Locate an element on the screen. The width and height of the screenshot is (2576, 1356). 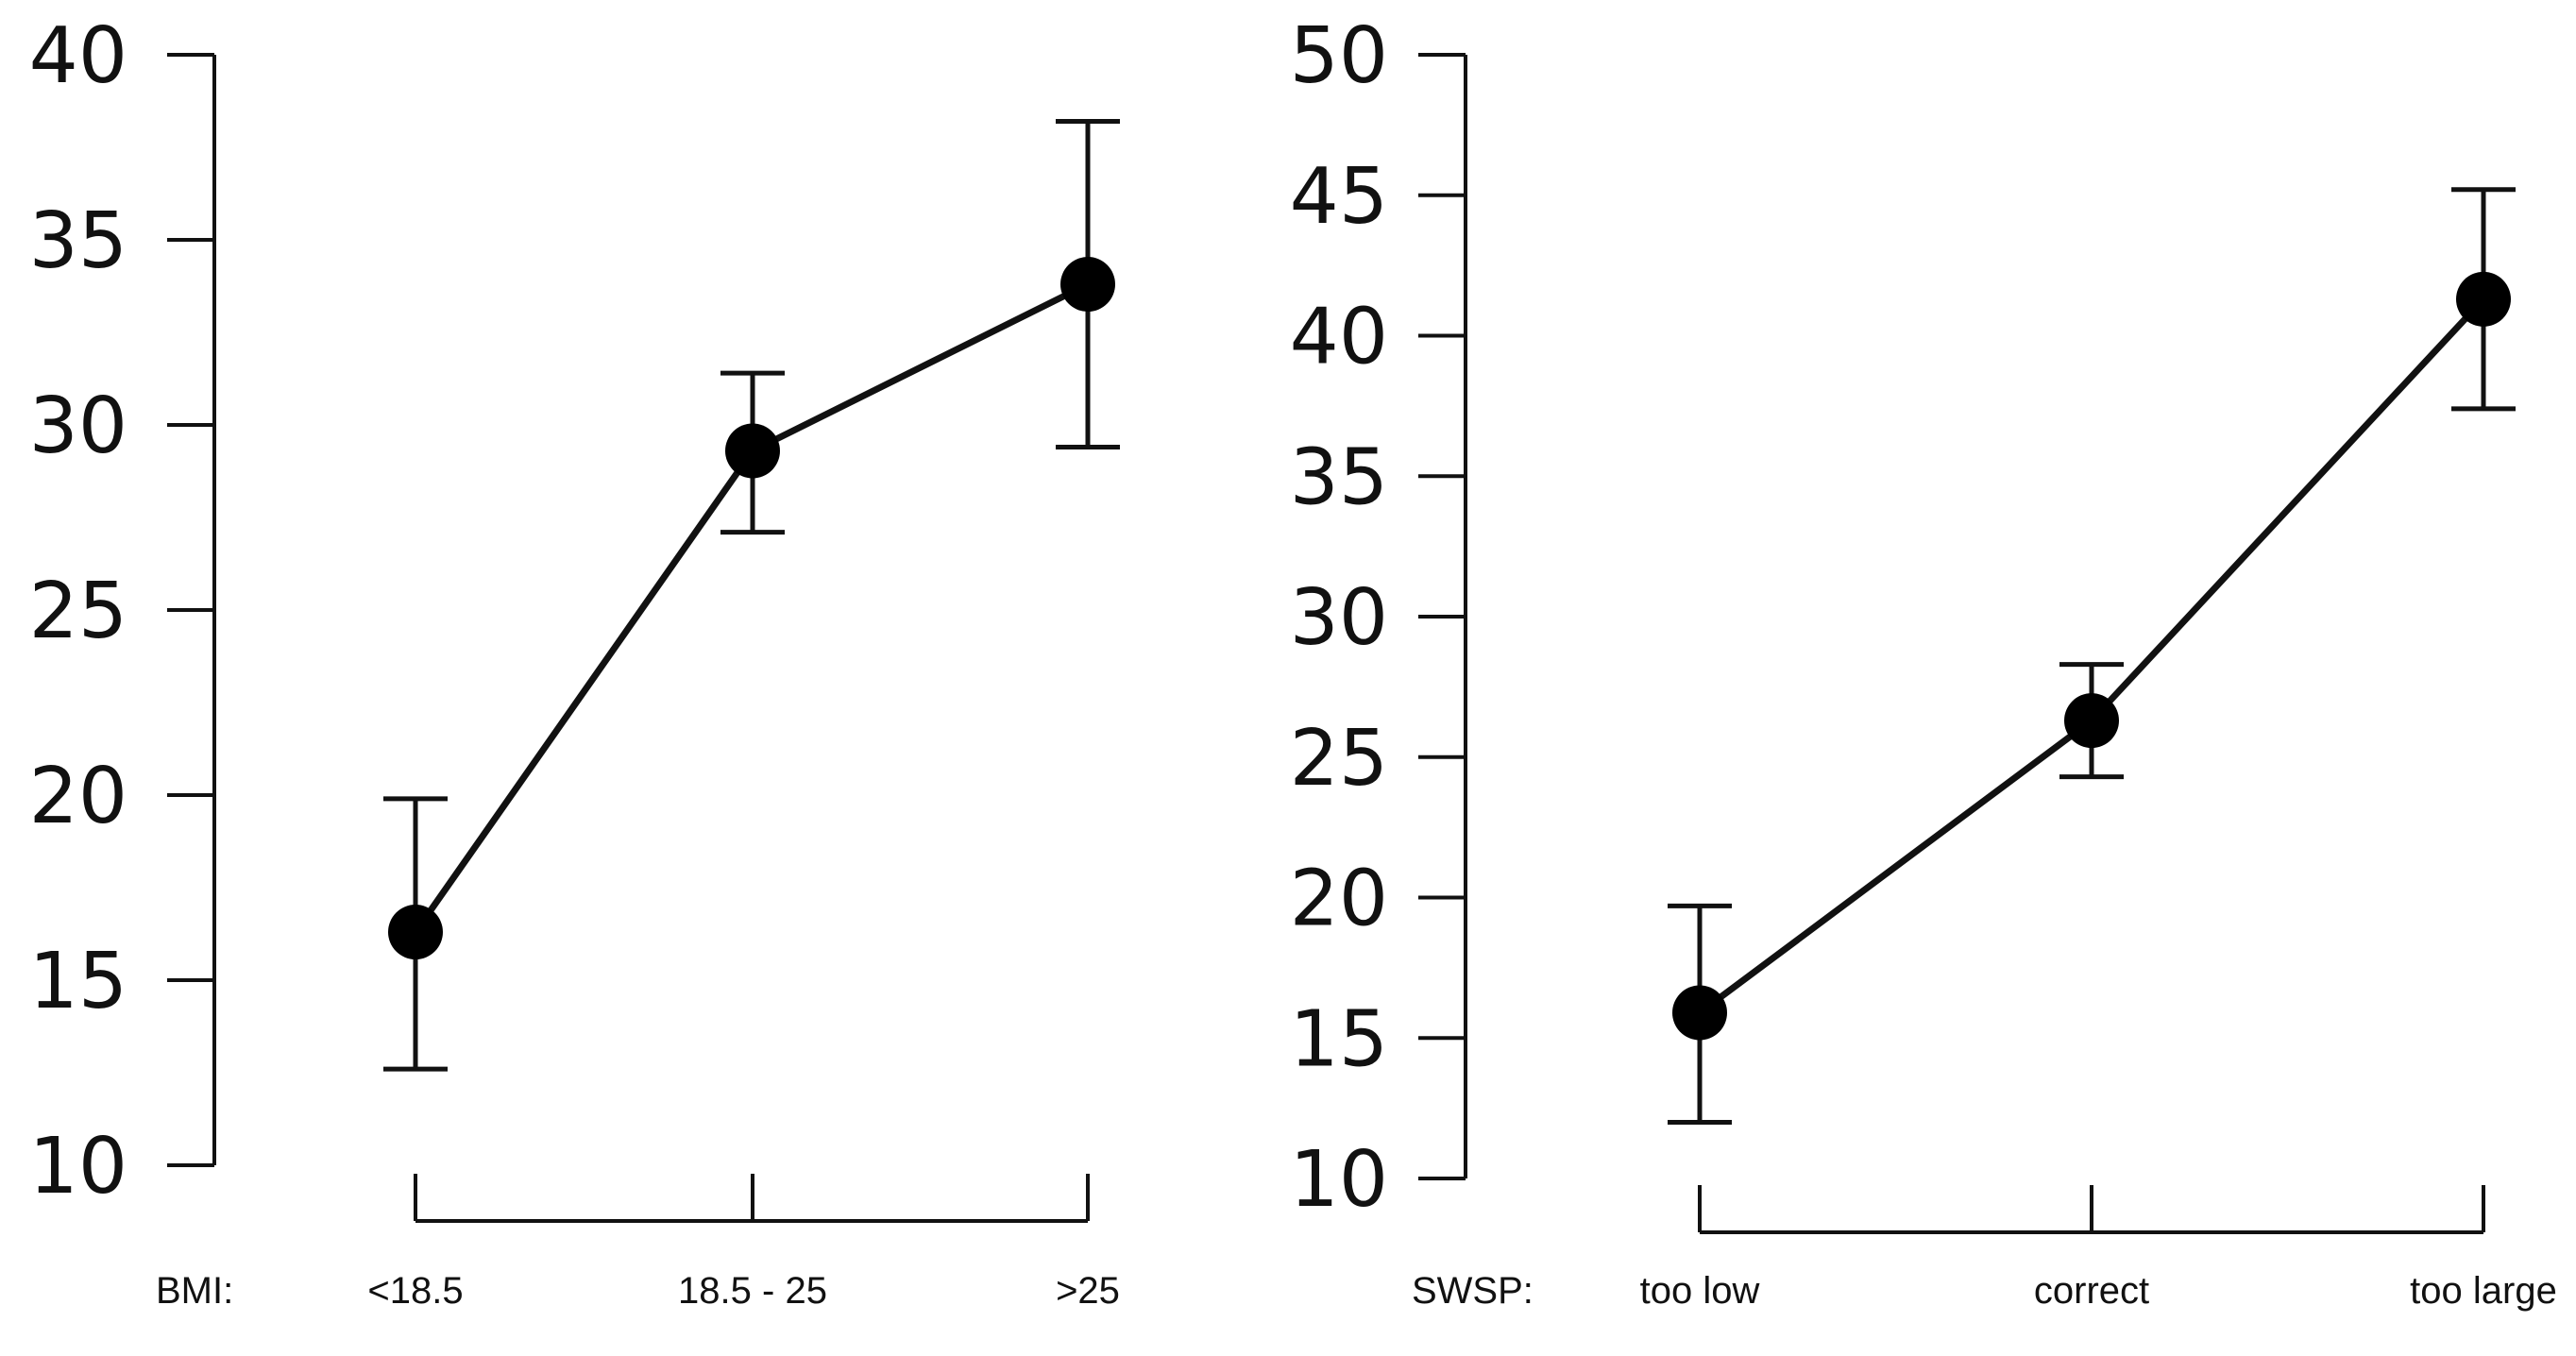
x-tick-label: 18.5 - 25 is located at coordinates (752, 1291).